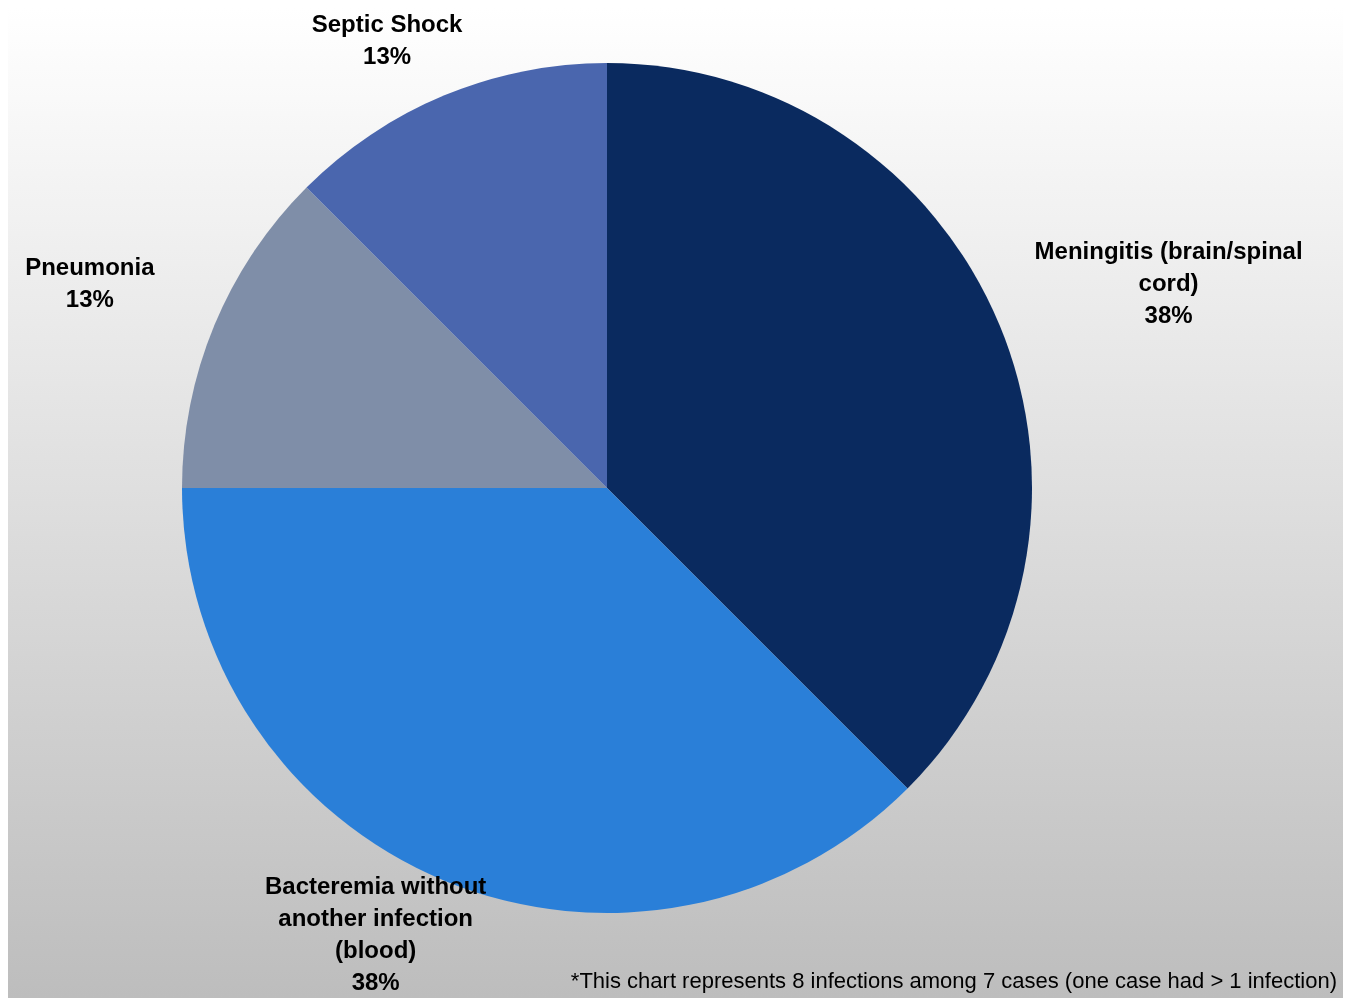 The image size is (1351, 1007). I want to click on slice-label: Septic Shock, so click(387, 23).